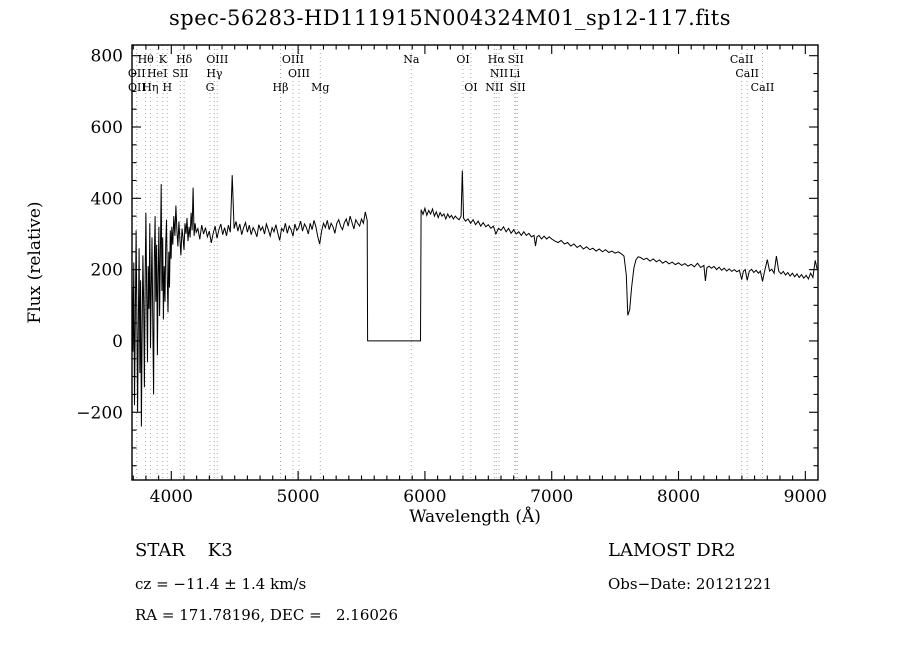  Describe the element at coordinates (107, 199) in the screenshot. I see `svg-text: 400` at that location.